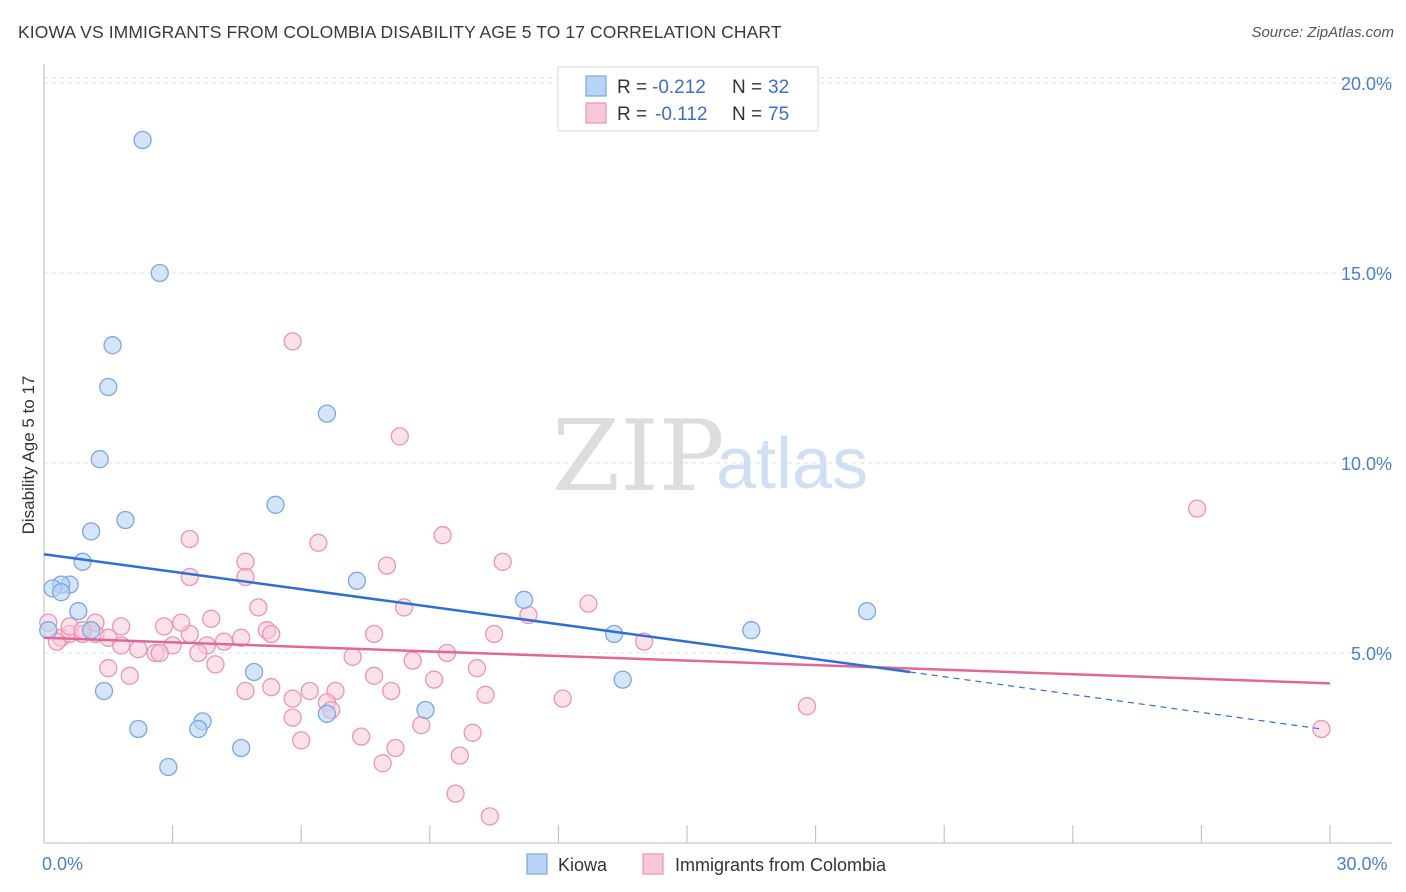 The image size is (1406, 892). Describe the element at coordinates (688, 99) in the screenshot. I see `correlation-legend: R = -0.212 N = 32 R = -0.112 N = 75` at that location.